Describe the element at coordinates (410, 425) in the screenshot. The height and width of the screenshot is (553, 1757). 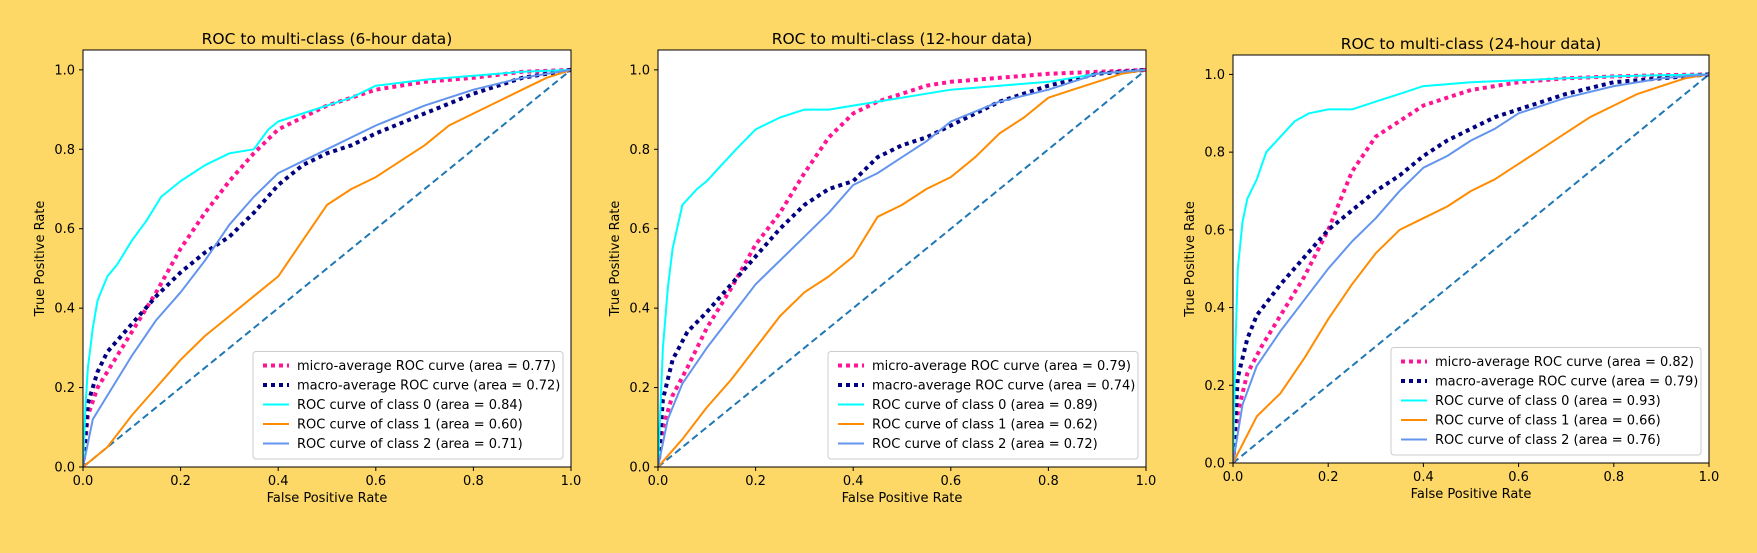
I see `legend-entry-label: ROC curve of class 1 (area = 0.60)` at that location.